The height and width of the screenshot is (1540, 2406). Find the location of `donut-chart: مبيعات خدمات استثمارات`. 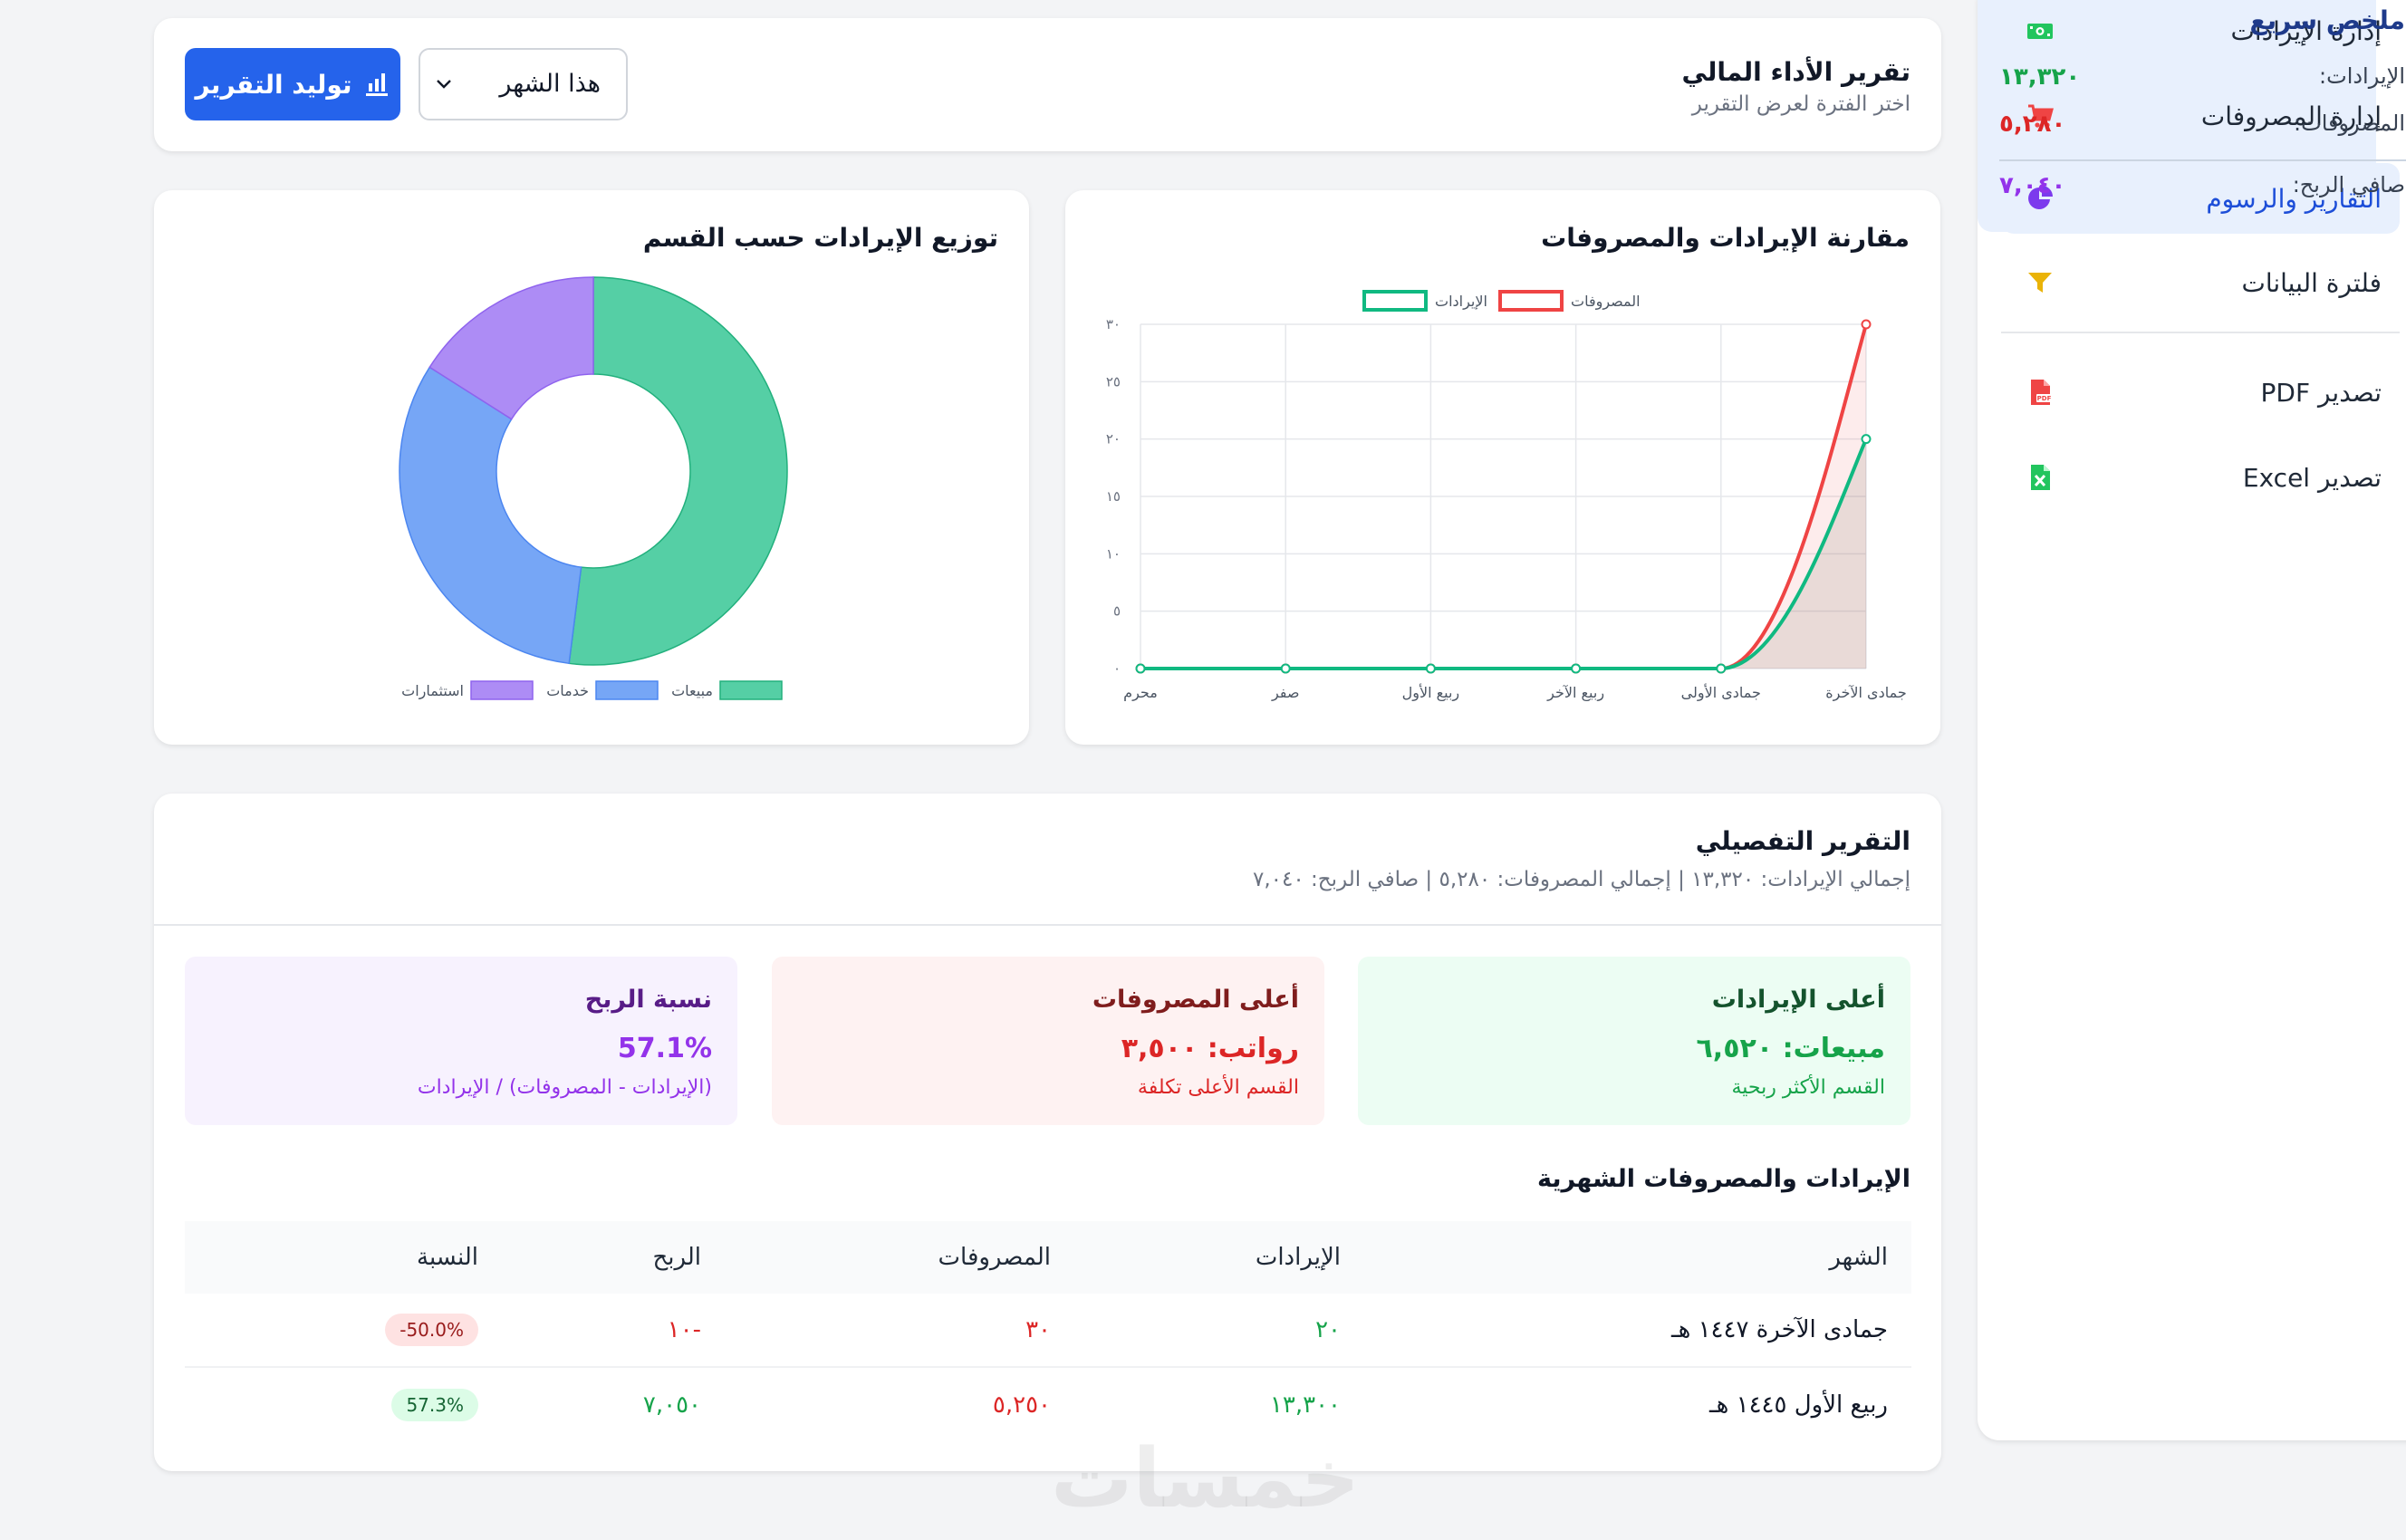

donut-chart: مبيعات خدمات استثمارات is located at coordinates (593, 488).